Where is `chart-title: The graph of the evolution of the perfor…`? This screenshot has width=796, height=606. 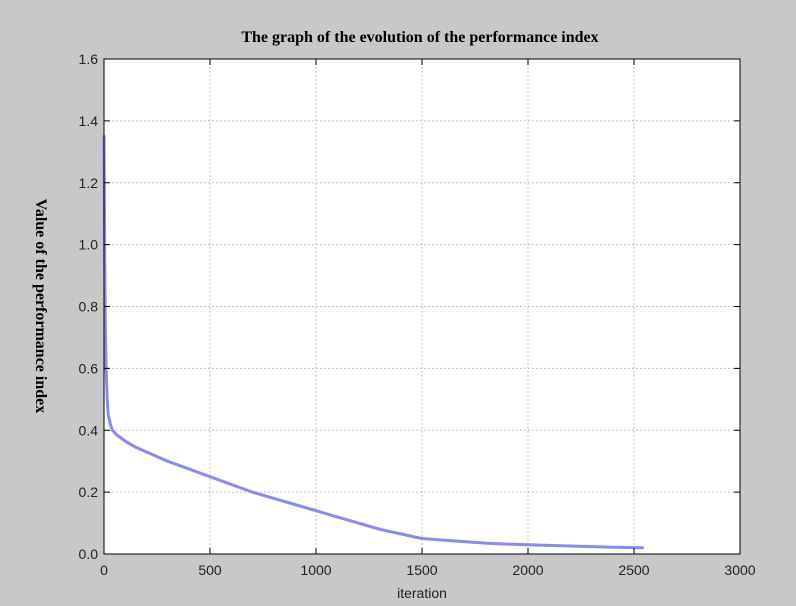
chart-title: The graph of the evolution of the perfor… is located at coordinates (419, 37).